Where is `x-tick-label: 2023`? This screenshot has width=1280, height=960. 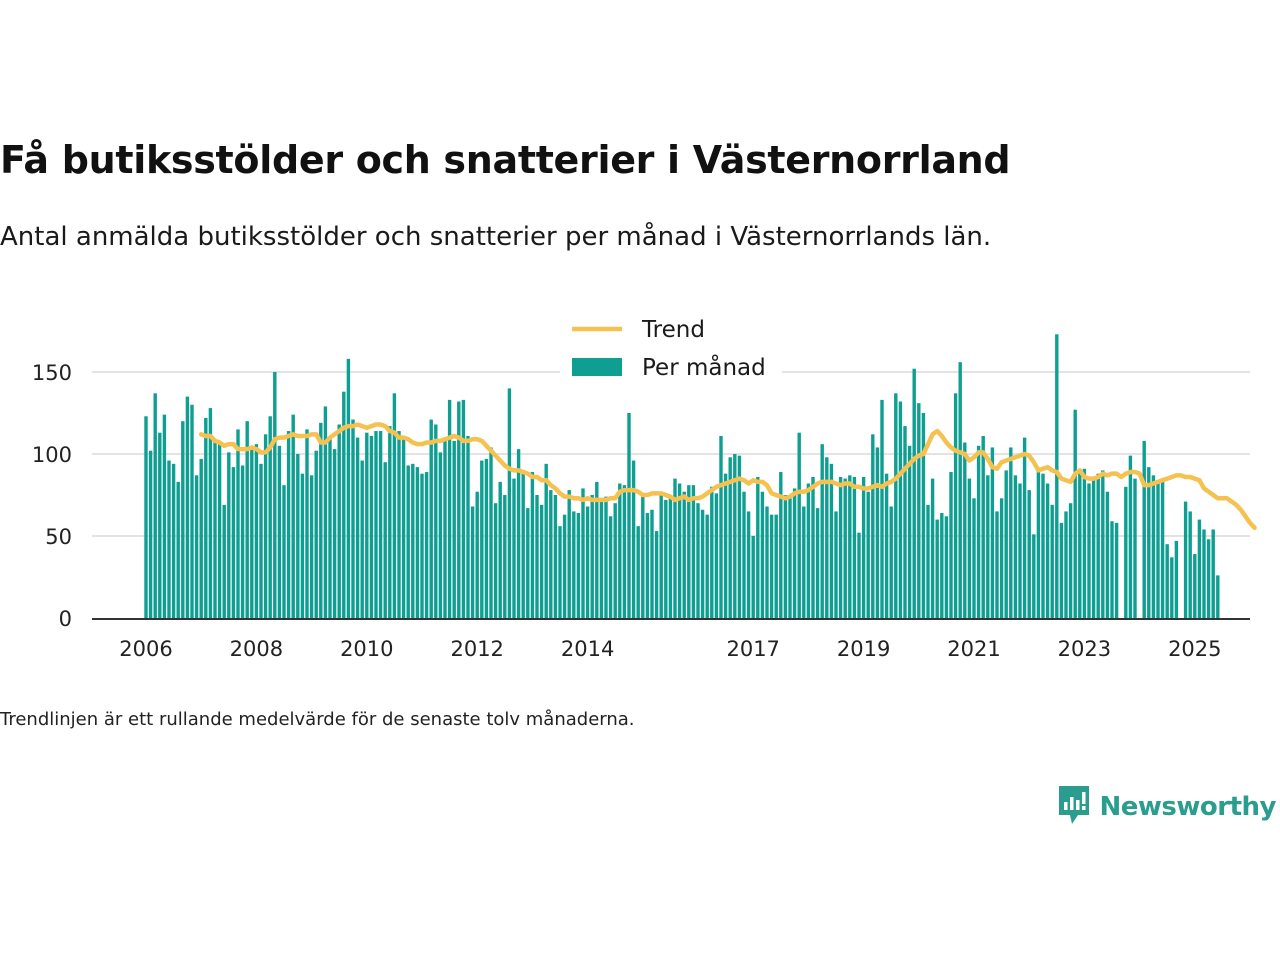 x-tick-label: 2023 is located at coordinates (1084, 649).